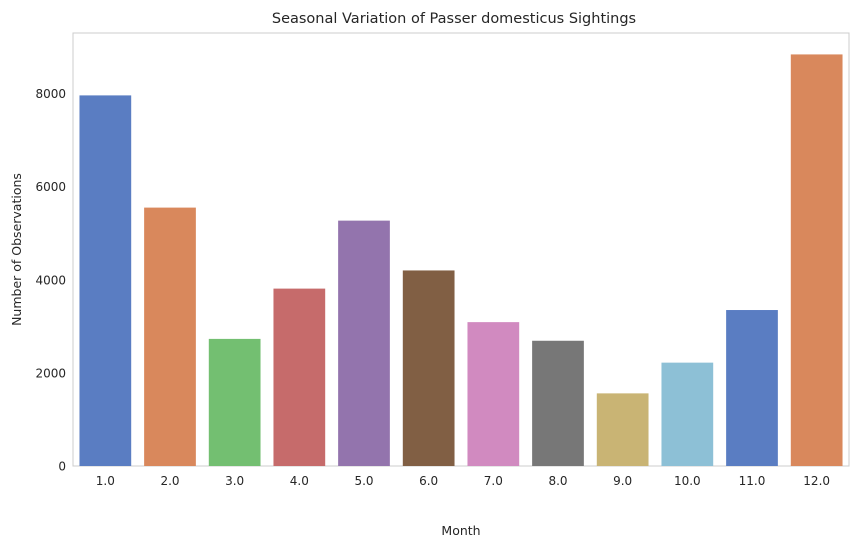  Describe the element at coordinates (816, 260) in the screenshot. I see `bar-12.0` at that location.